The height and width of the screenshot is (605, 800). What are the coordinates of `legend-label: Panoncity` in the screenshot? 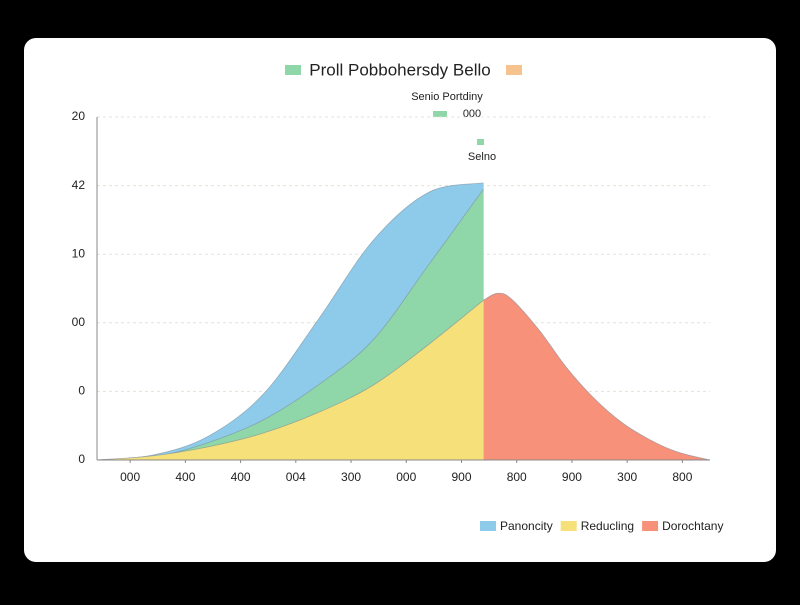 It's located at (526, 526).